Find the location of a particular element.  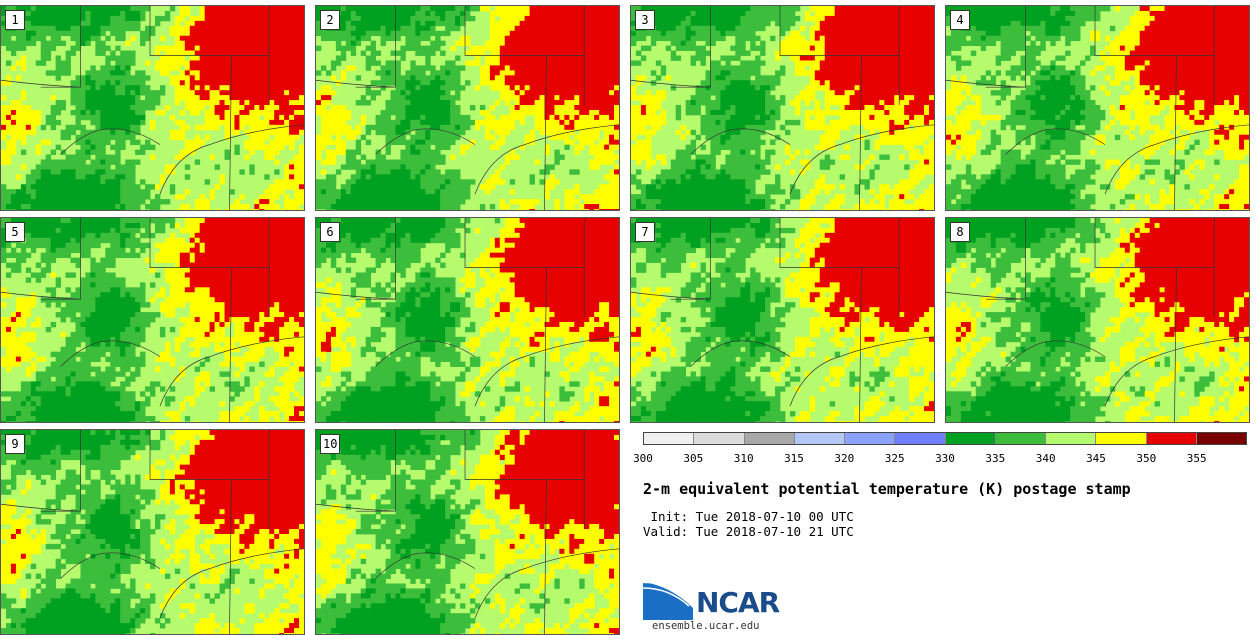

member-label: 3 is located at coordinates (645, 20).